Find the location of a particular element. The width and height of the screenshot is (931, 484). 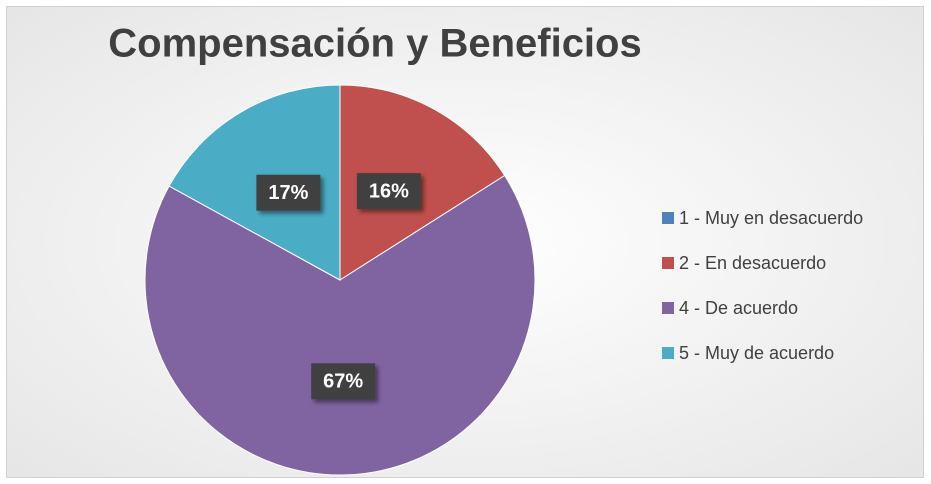

data-label: 17% is located at coordinates (288, 193).